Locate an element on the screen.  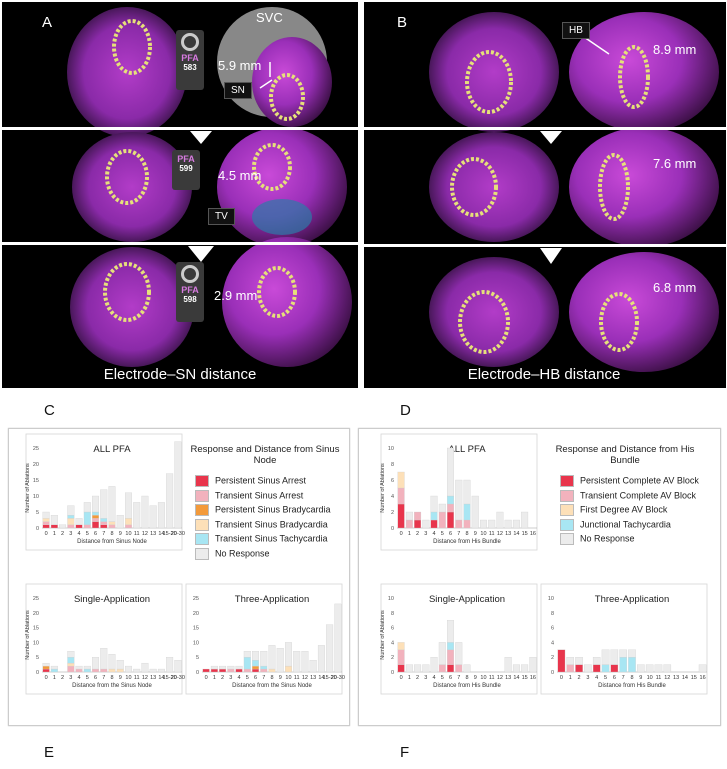
x-tick-label: 2 is located at coordinates (417, 534).